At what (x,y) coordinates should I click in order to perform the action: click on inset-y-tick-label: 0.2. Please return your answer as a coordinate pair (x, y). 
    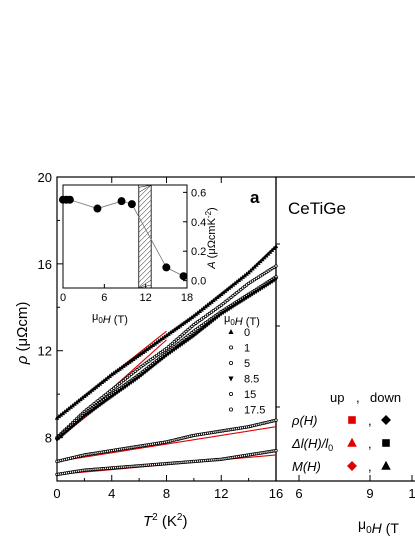
    Looking at the image, I should click on (198, 252).